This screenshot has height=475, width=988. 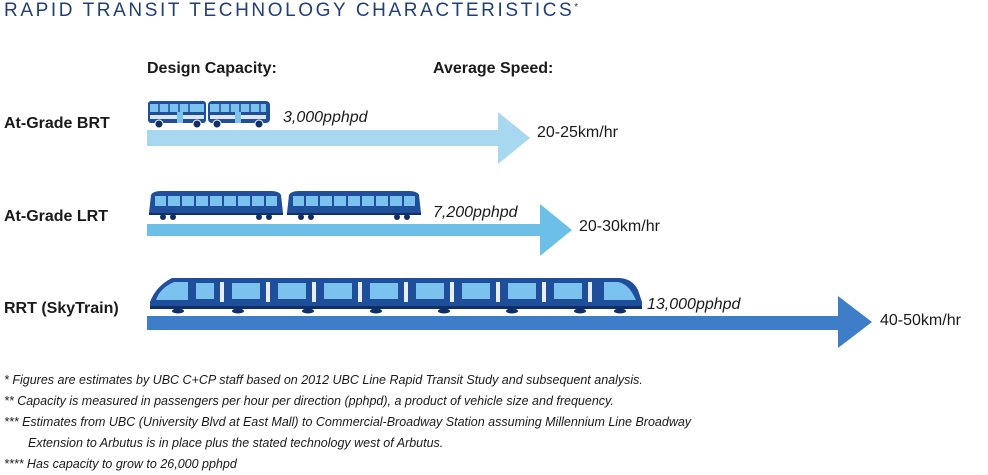 I want to click on capacity-lrt: 7,200pphpd, so click(x=475, y=212).